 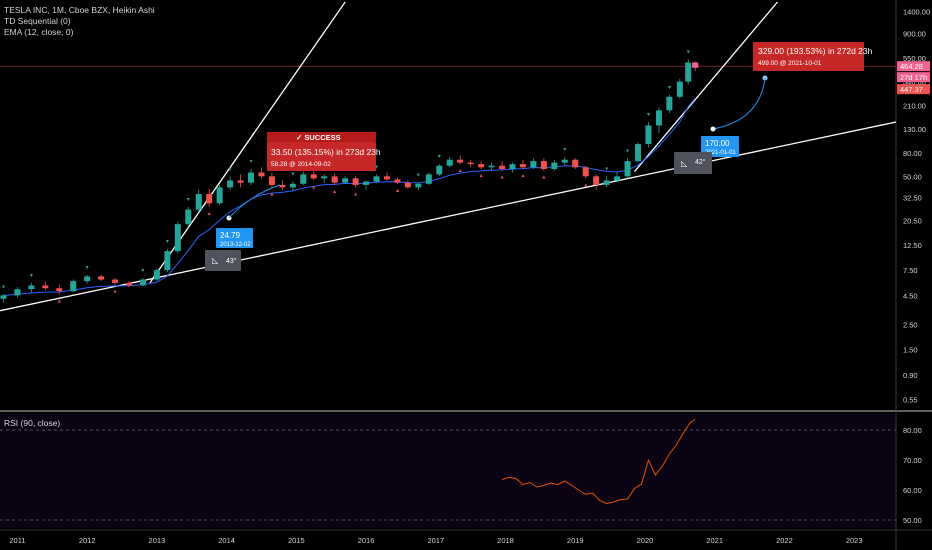 What do you see at coordinates (79, 10) in the screenshot?
I see `symbol-title: TESLA INC, 1M, Cboe BZX, Heikin Ashi` at bounding box center [79, 10].